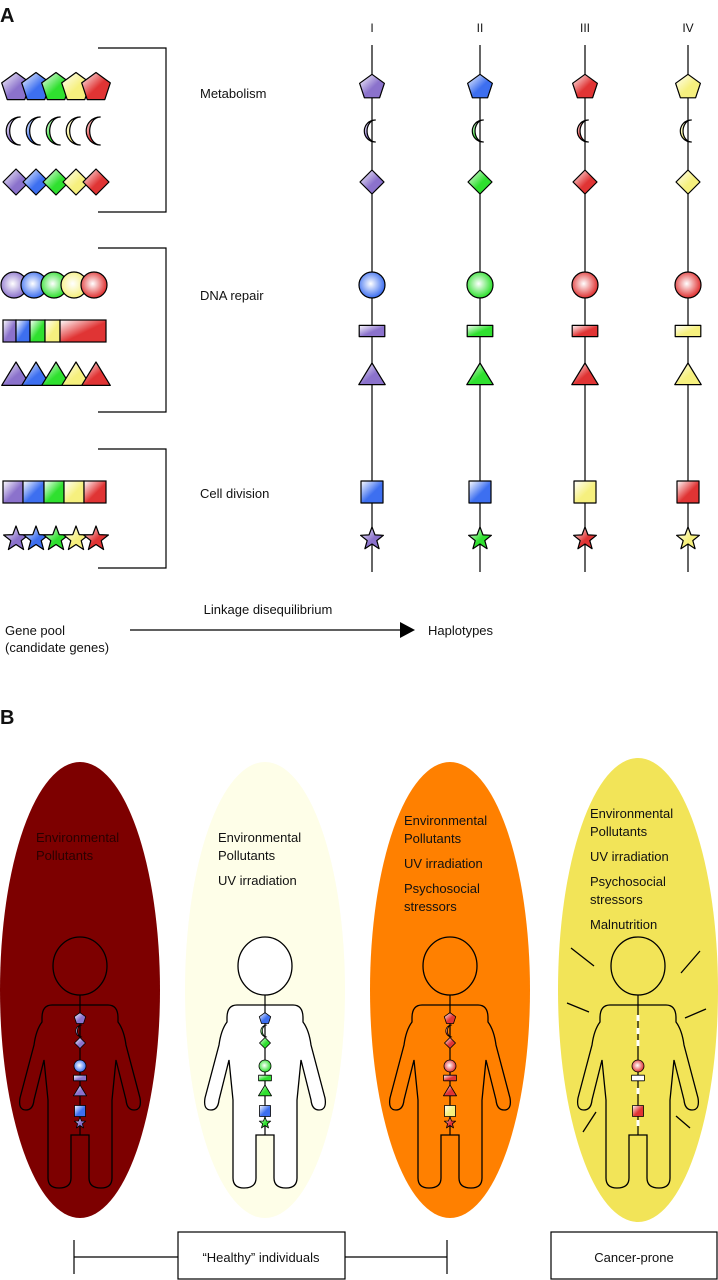  I want to click on crescent-blue-icon, so click(33, 131).